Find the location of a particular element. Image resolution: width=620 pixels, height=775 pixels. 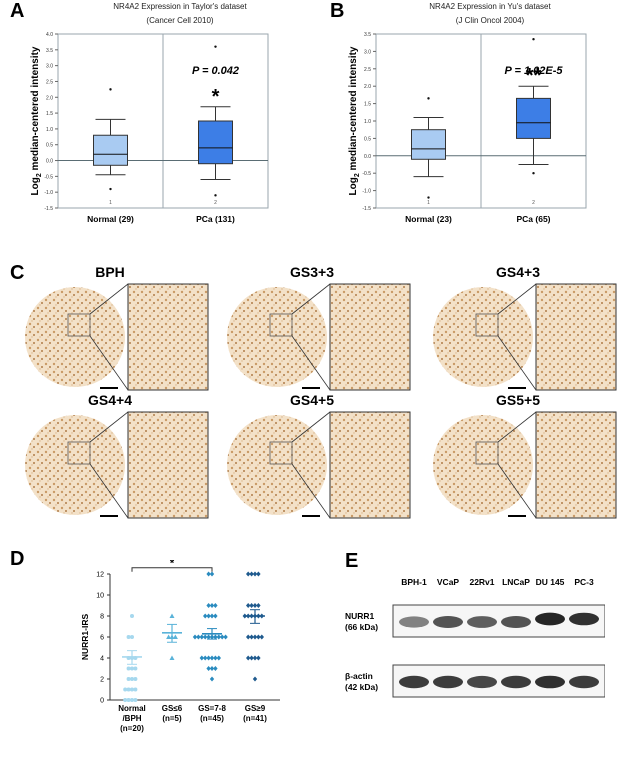

e-lane-label: PC-3 is located at coordinates (584, 582).